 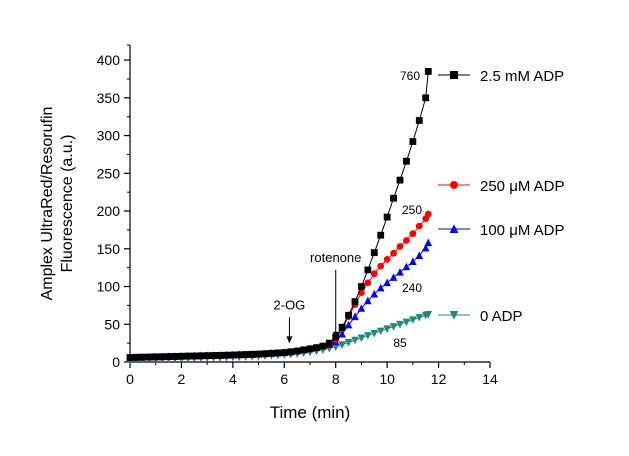 What do you see at coordinates (501, 316) in the screenshot?
I see `legend-label-3: 0 ADP` at bounding box center [501, 316].